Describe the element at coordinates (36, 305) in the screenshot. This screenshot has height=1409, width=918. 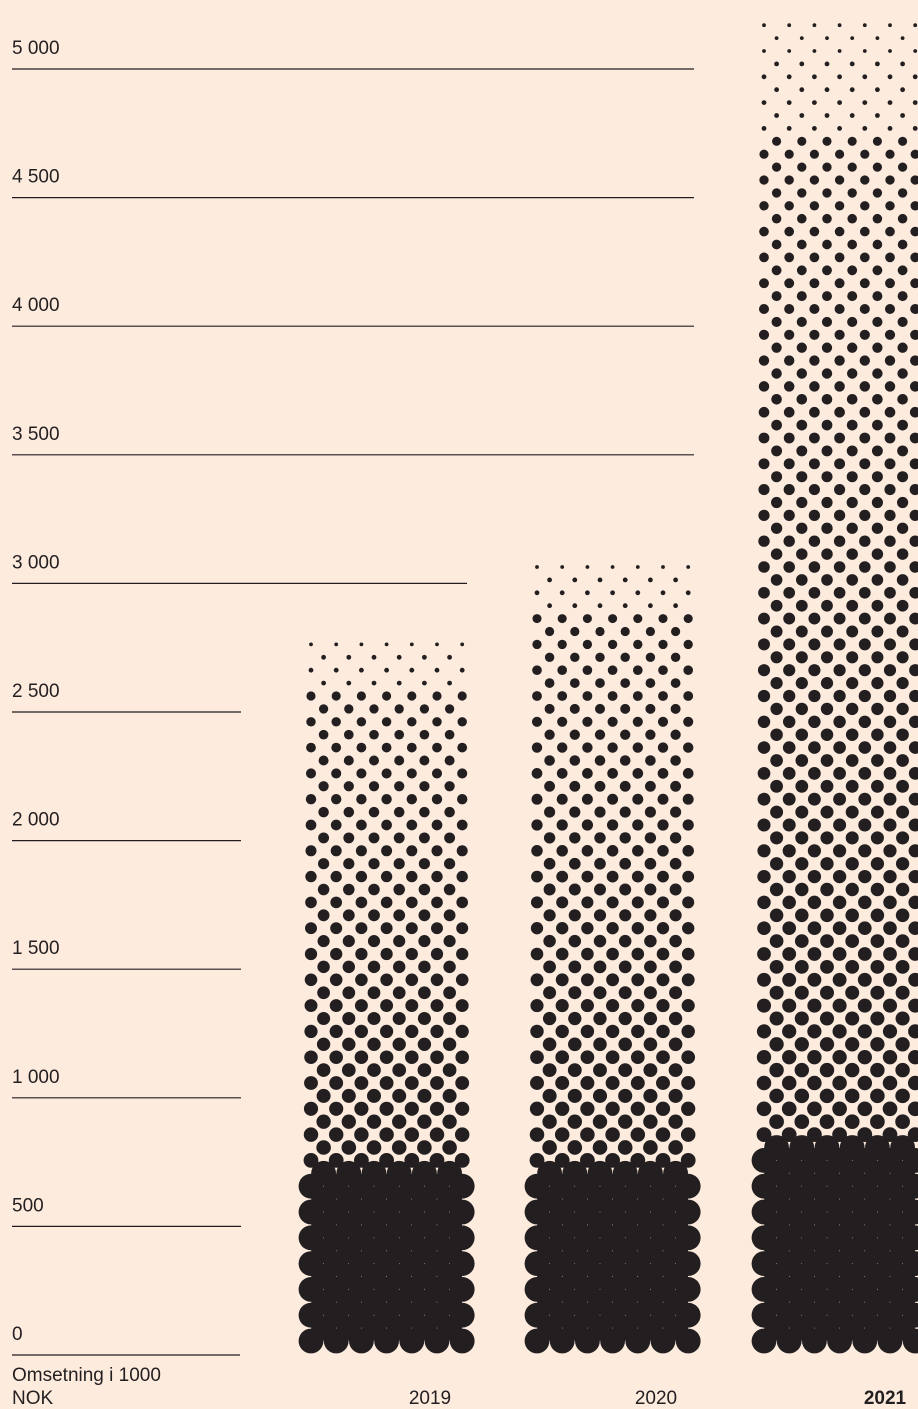
I see `y-tick-label: 4 000` at that location.